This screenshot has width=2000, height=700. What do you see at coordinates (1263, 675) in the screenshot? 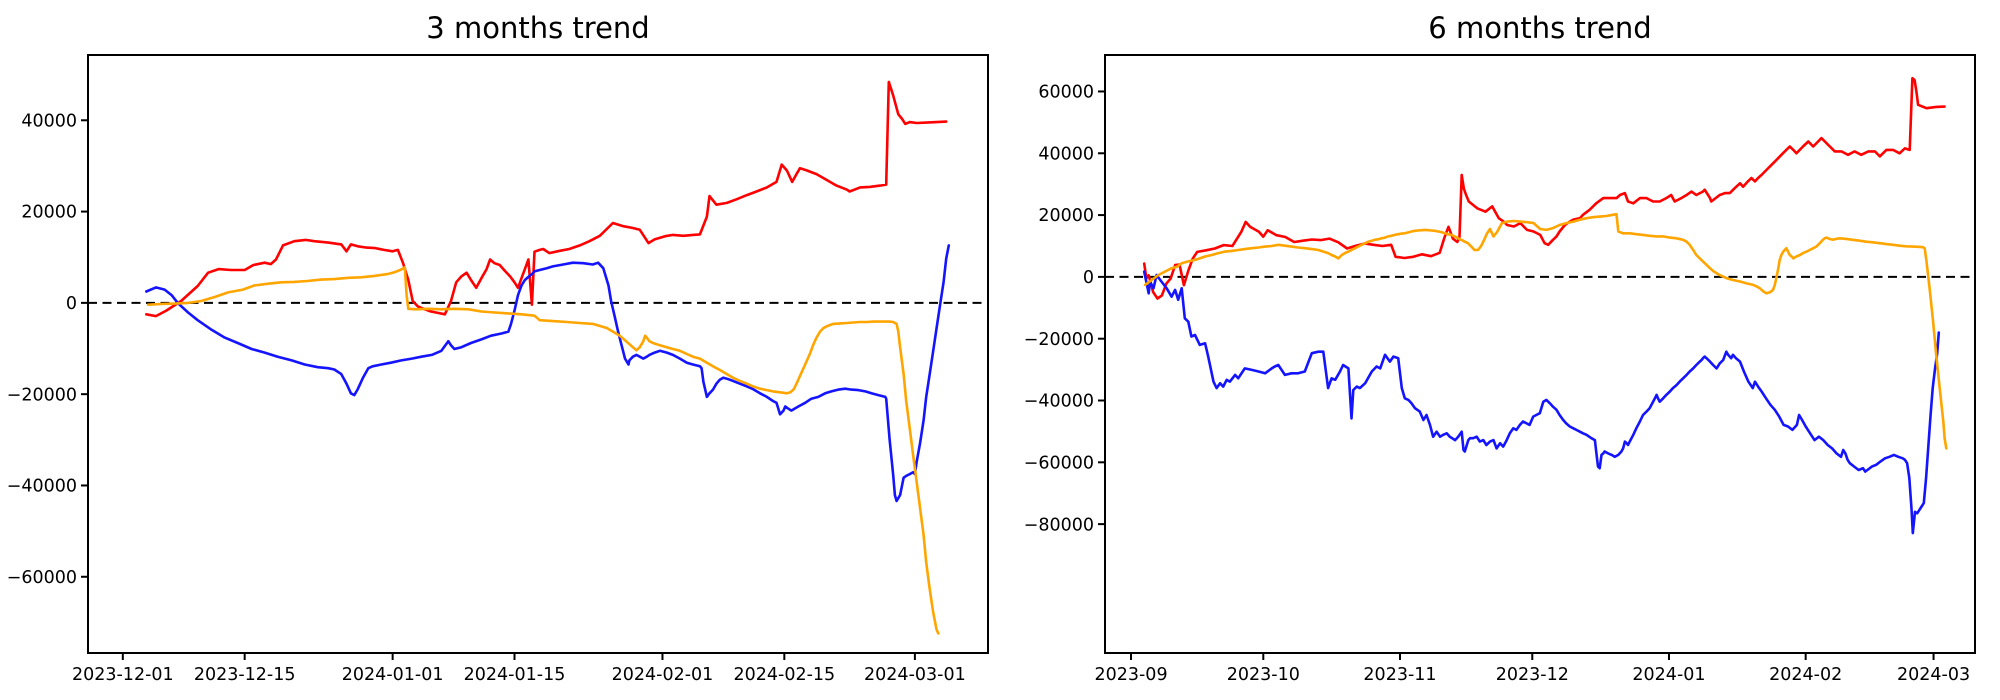
I see `right-chart-x-tick-label: 2023-10` at bounding box center [1263, 675].